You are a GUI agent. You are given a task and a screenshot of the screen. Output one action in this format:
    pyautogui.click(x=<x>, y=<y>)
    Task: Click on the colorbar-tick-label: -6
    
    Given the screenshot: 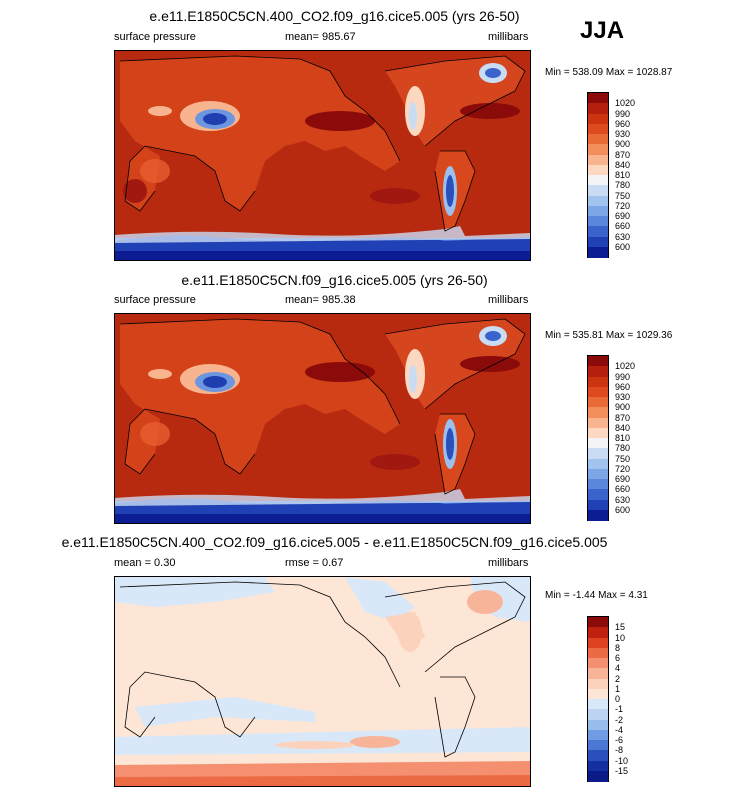 What is the action you would take?
    pyautogui.click(x=619, y=740)
    